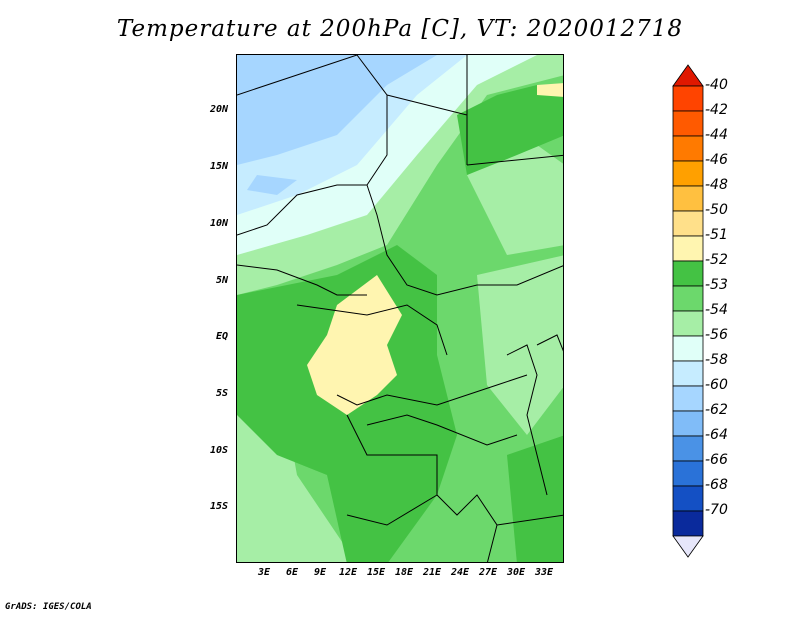 The height and width of the screenshot is (618, 800). I want to click on legend-label: -50, so click(716, 210).